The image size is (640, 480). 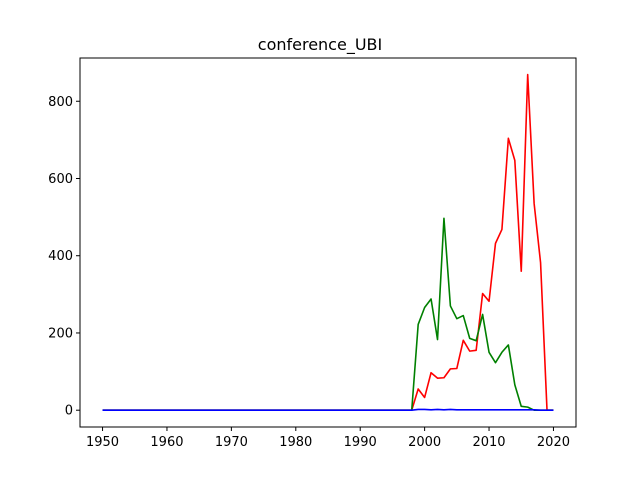 What do you see at coordinates (69, 411) in the screenshot?
I see `y-tick-label: 0` at bounding box center [69, 411].